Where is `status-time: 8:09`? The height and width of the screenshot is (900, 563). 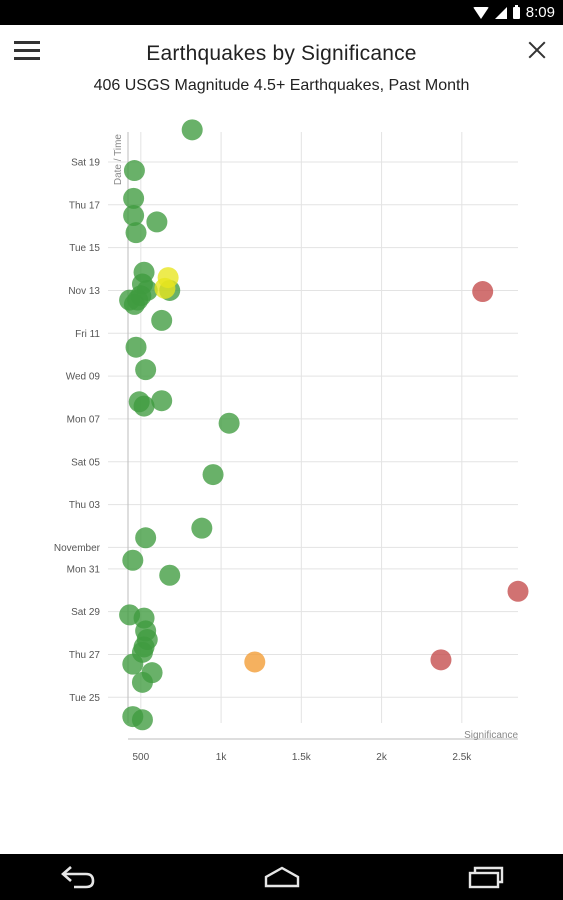
status-time: 8:09 is located at coordinates (540, 12).